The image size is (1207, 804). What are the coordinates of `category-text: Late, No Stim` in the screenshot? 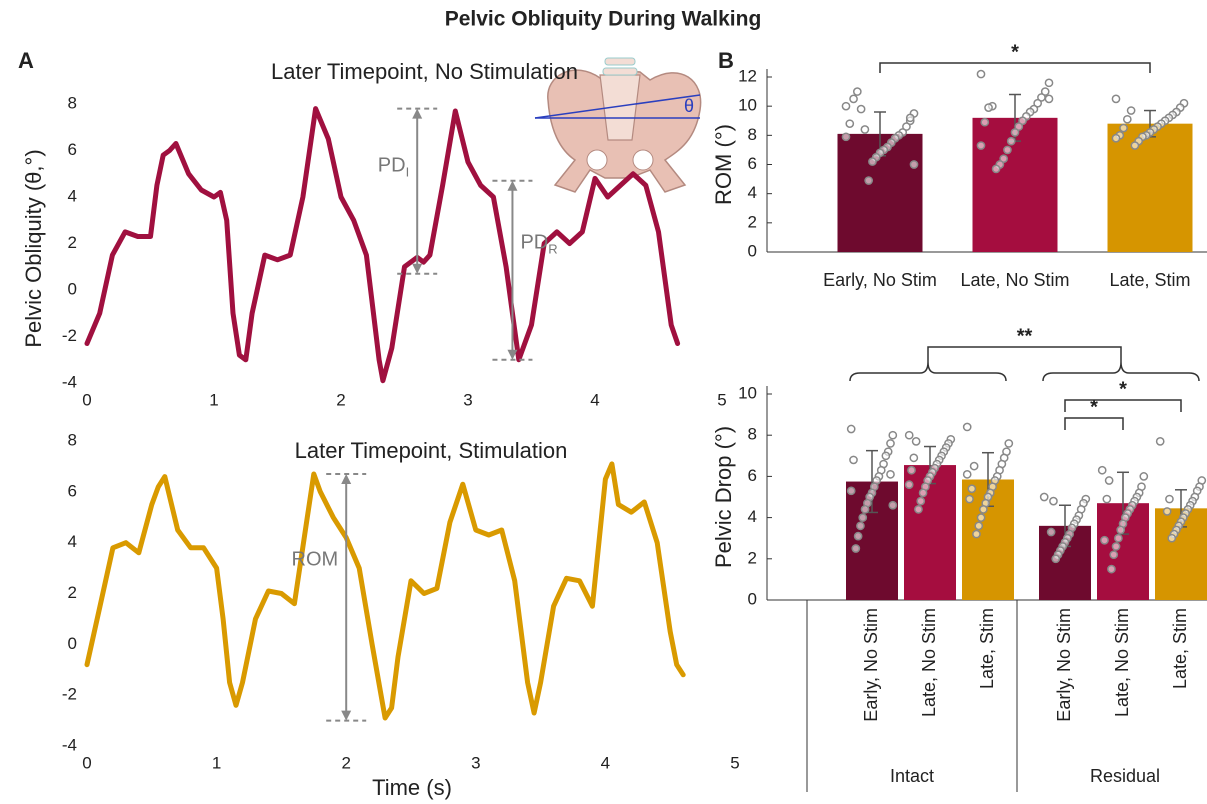 It's located at (1015, 280).